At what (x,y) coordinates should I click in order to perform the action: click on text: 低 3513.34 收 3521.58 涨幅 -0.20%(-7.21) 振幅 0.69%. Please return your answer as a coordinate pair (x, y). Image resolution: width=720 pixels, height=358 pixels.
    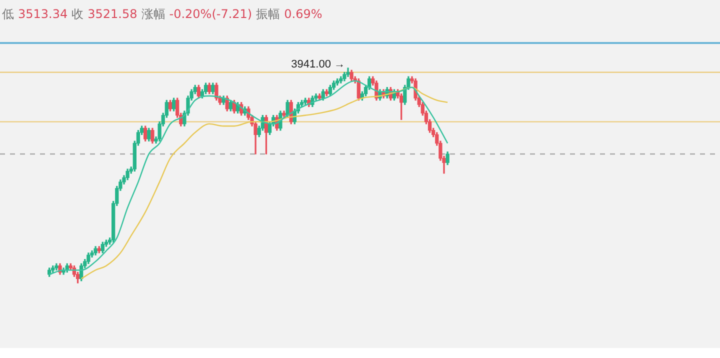
    Looking at the image, I should click on (162, 14).